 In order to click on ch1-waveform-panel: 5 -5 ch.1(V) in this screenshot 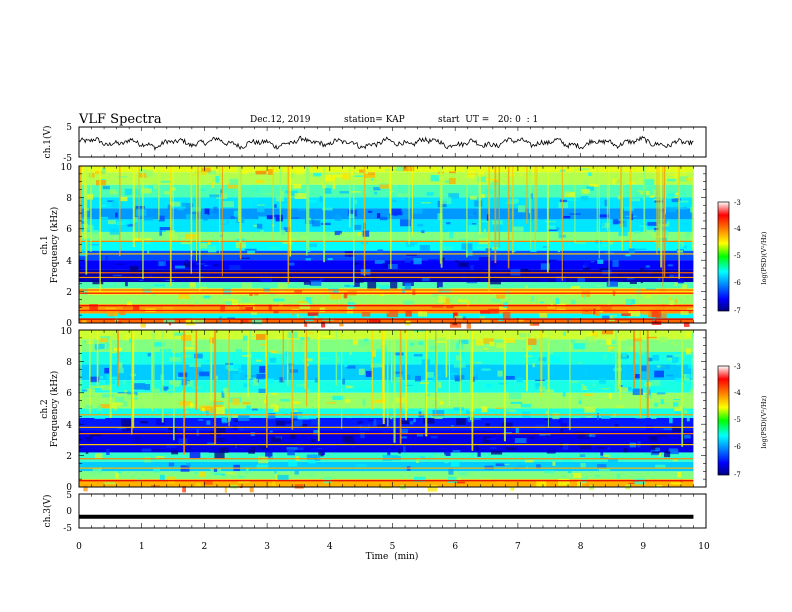, I will do `click(374, 143)`.